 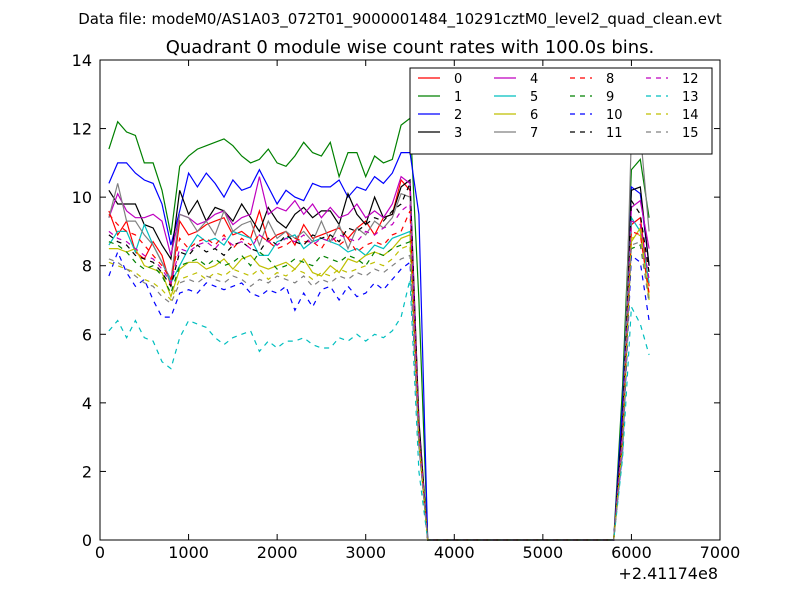 What do you see at coordinates (534, 97) in the screenshot?
I see `legend-label-5: 5` at bounding box center [534, 97].